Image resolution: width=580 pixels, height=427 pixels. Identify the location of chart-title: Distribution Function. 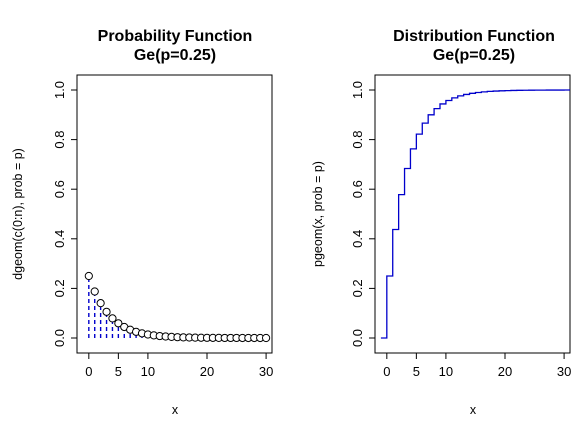
(474, 36).